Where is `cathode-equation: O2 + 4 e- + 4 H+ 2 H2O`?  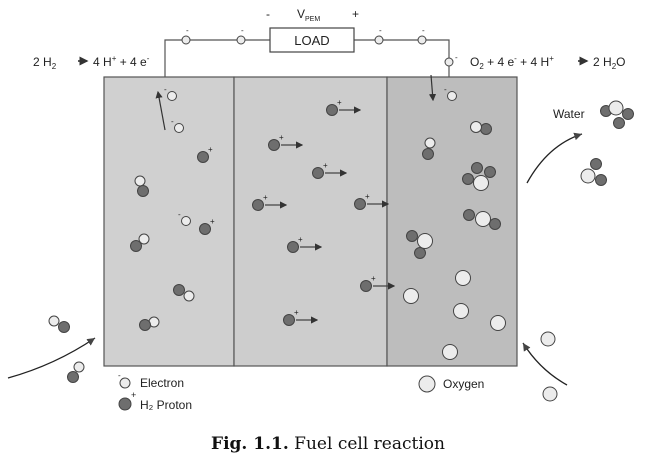
cathode-equation: O2 + 4 e- + 4 H+ 2 H2O is located at coordinates (547, 62).